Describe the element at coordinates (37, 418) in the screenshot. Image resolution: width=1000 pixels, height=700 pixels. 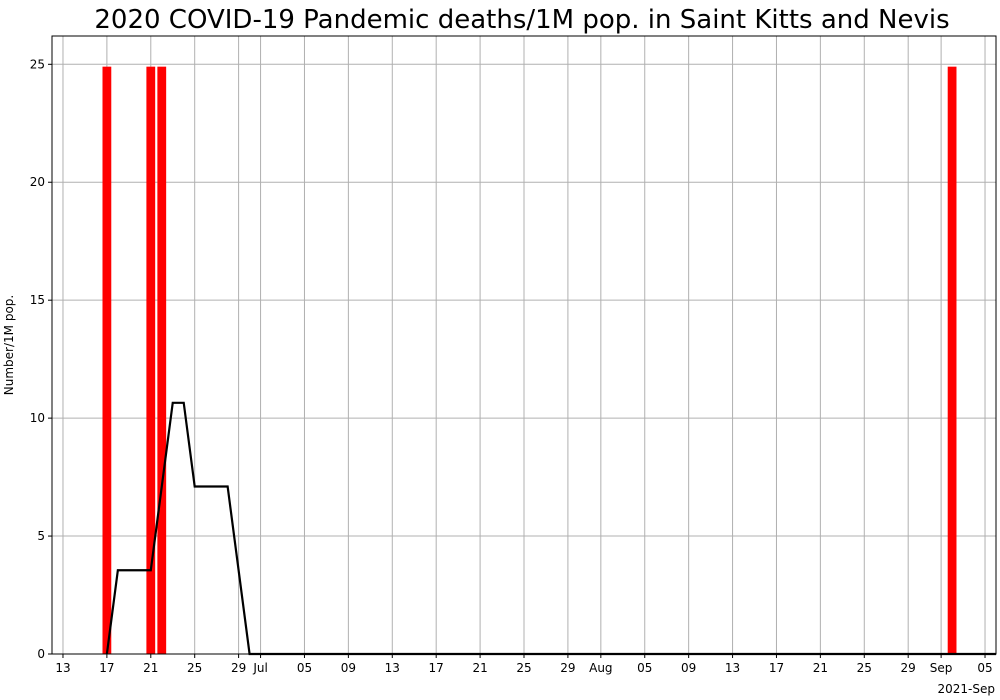
I see `y-tick-label: 10` at that location.